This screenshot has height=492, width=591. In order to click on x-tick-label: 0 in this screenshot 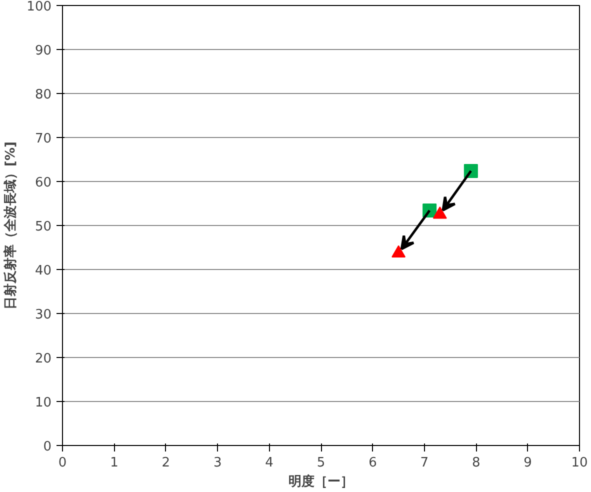, I will do `click(62, 463)`.